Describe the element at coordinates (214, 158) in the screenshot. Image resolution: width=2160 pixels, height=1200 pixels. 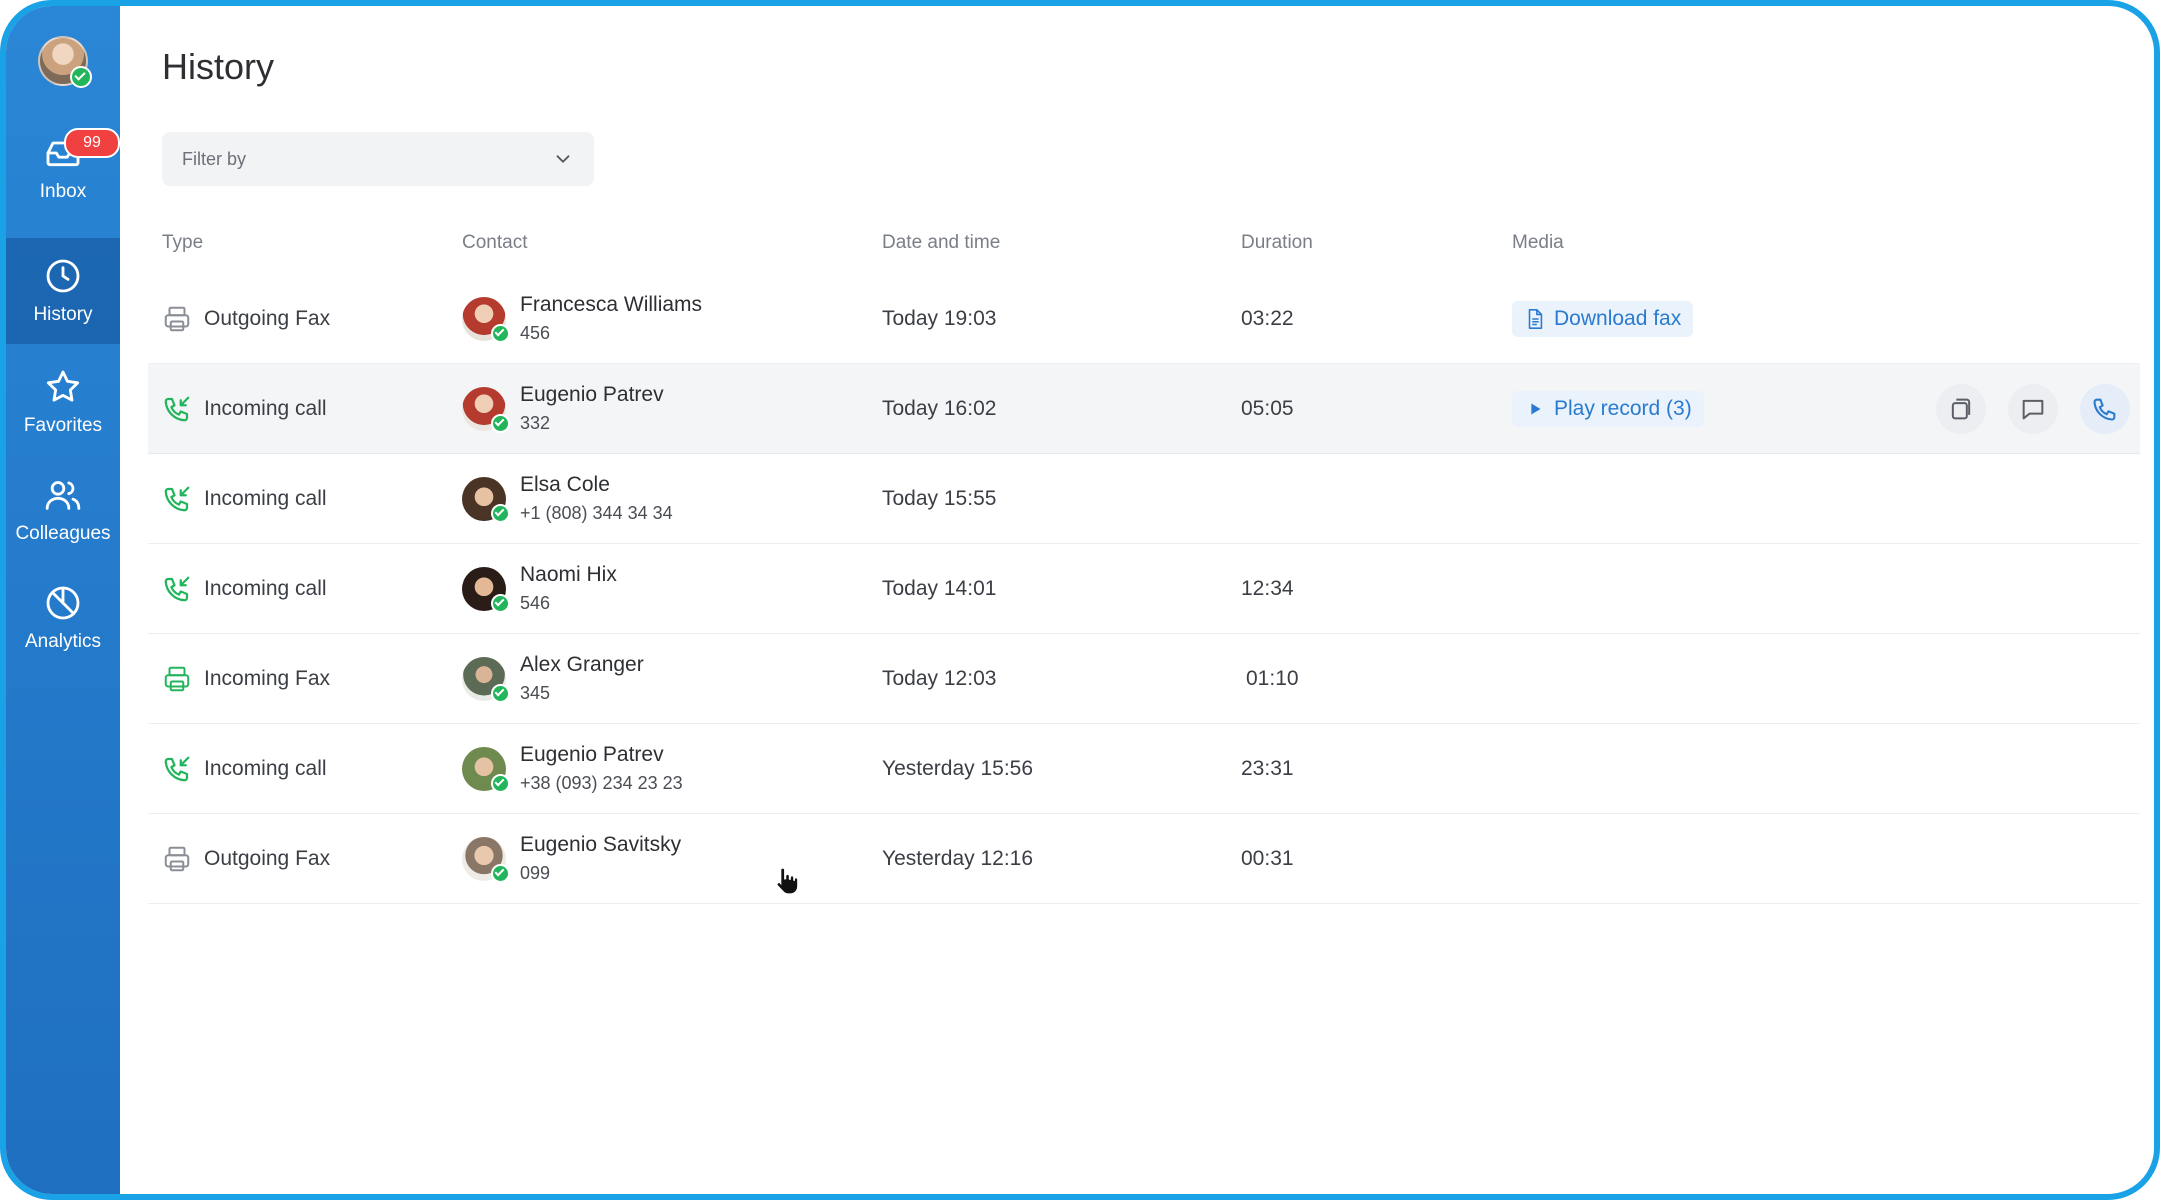
I see `filter-placeholder: Filter by` at that location.